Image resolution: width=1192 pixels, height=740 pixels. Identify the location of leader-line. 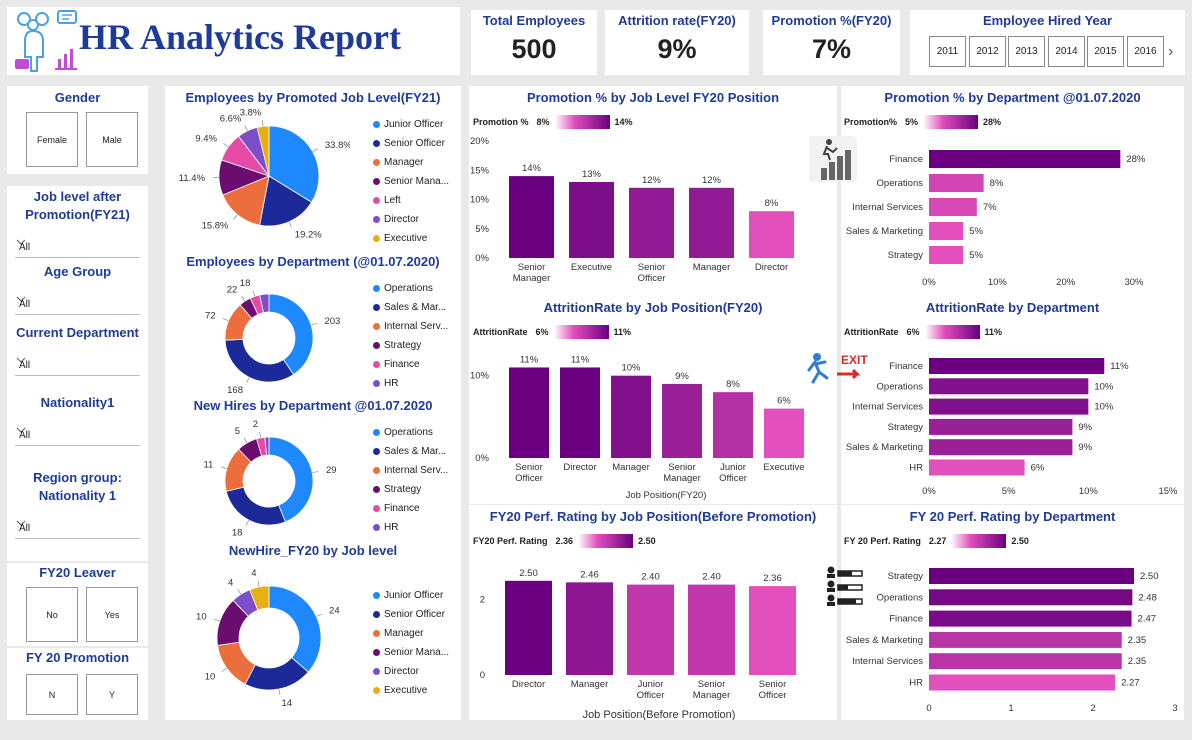
(226, 145).